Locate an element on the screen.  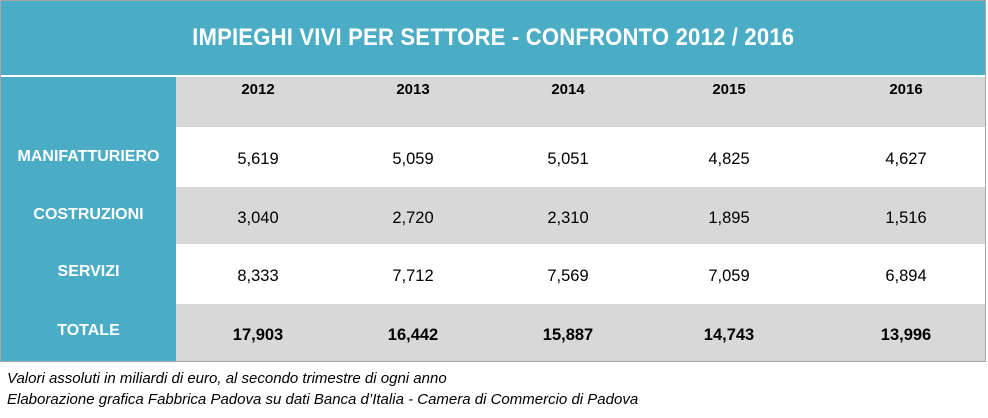
table-cell: 7,059 is located at coordinates (729, 276).